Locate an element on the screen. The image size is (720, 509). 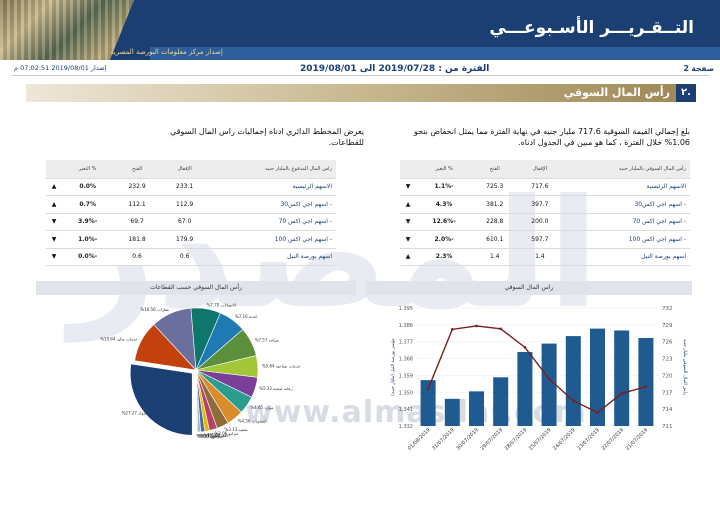
table-row: - اسهم اجي اكس 100 179.9 181.8 -1.0% ▼ is located at coordinates (191, 239).